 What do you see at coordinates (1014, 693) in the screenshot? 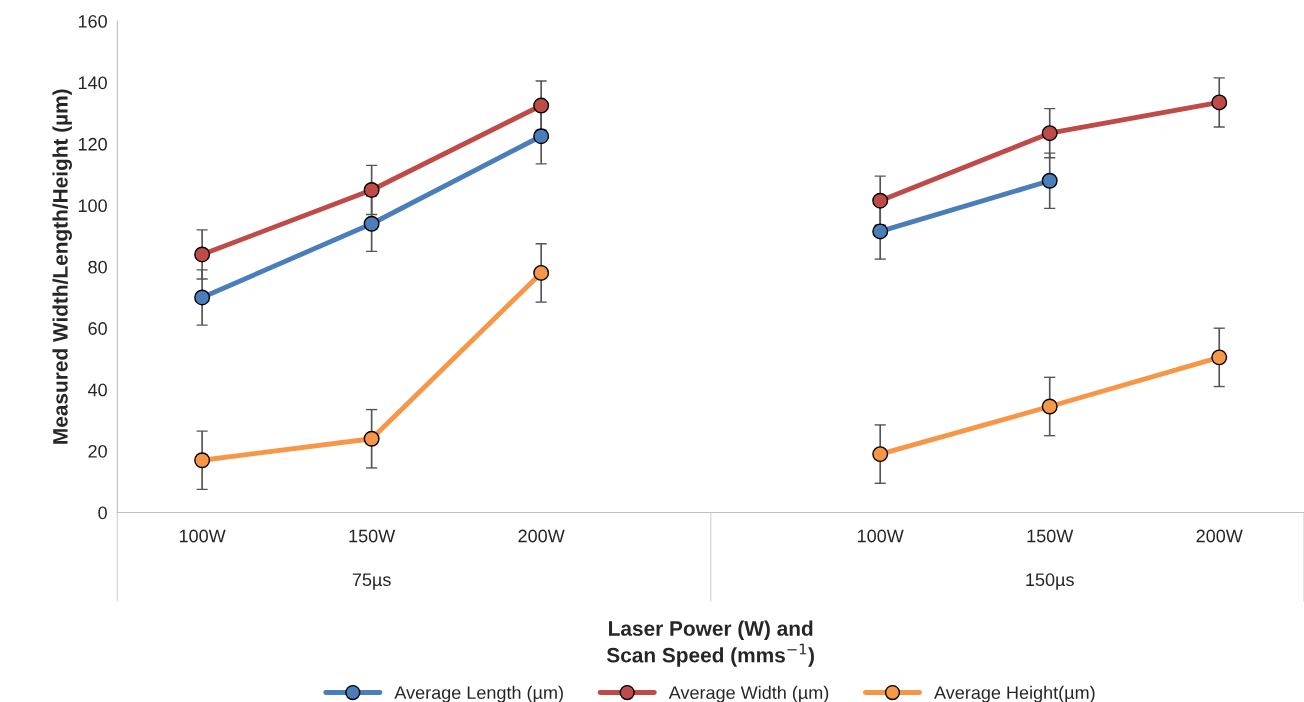
I see `legend-label: Average Height(µm)` at bounding box center [1014, 693].